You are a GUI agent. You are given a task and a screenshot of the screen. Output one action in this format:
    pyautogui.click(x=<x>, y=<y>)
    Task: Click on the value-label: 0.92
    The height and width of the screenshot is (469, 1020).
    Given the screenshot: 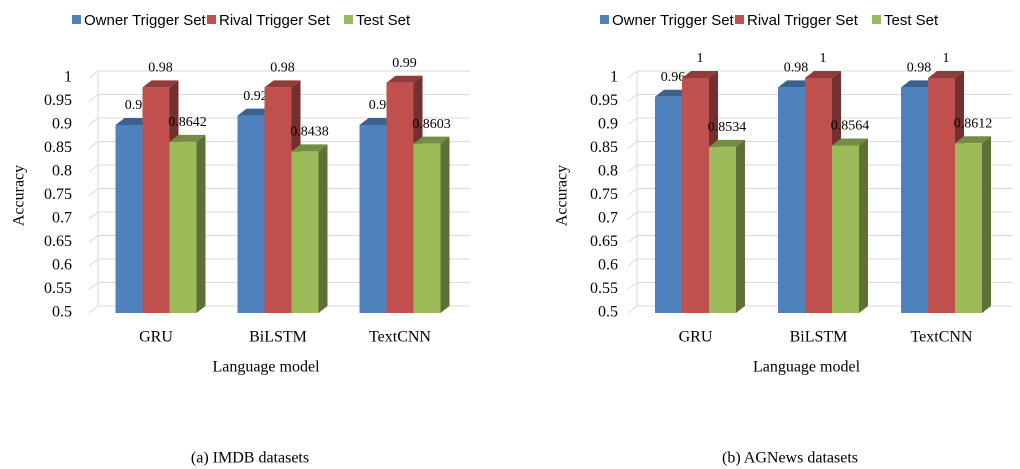 What is the action you would take?
    pyautogui.click(x=255, y=96)
    